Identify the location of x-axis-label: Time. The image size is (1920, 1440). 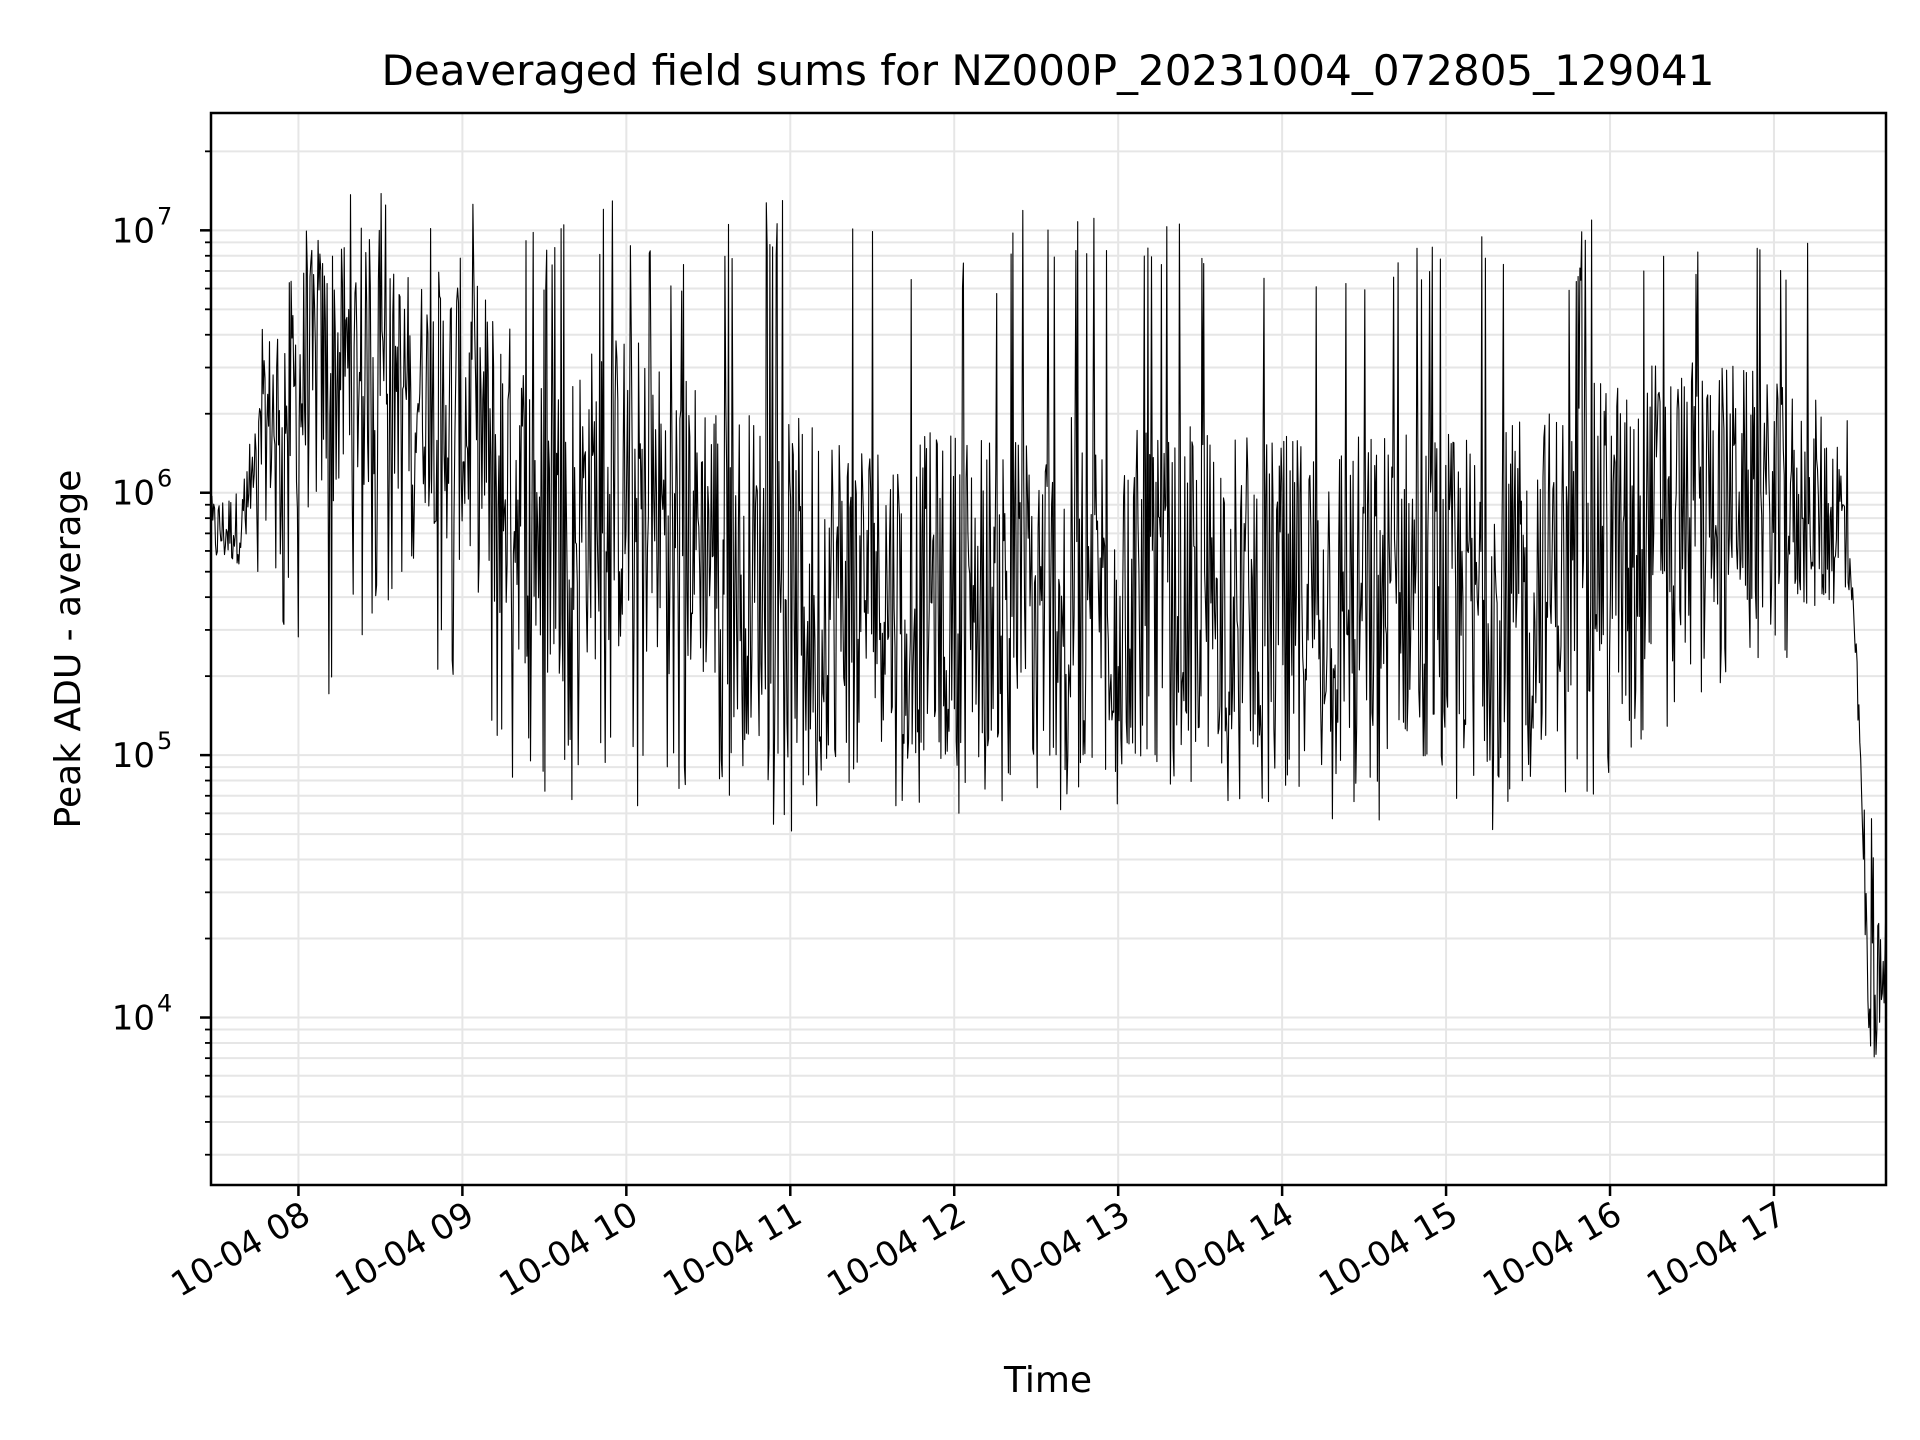
(1047, 1380).